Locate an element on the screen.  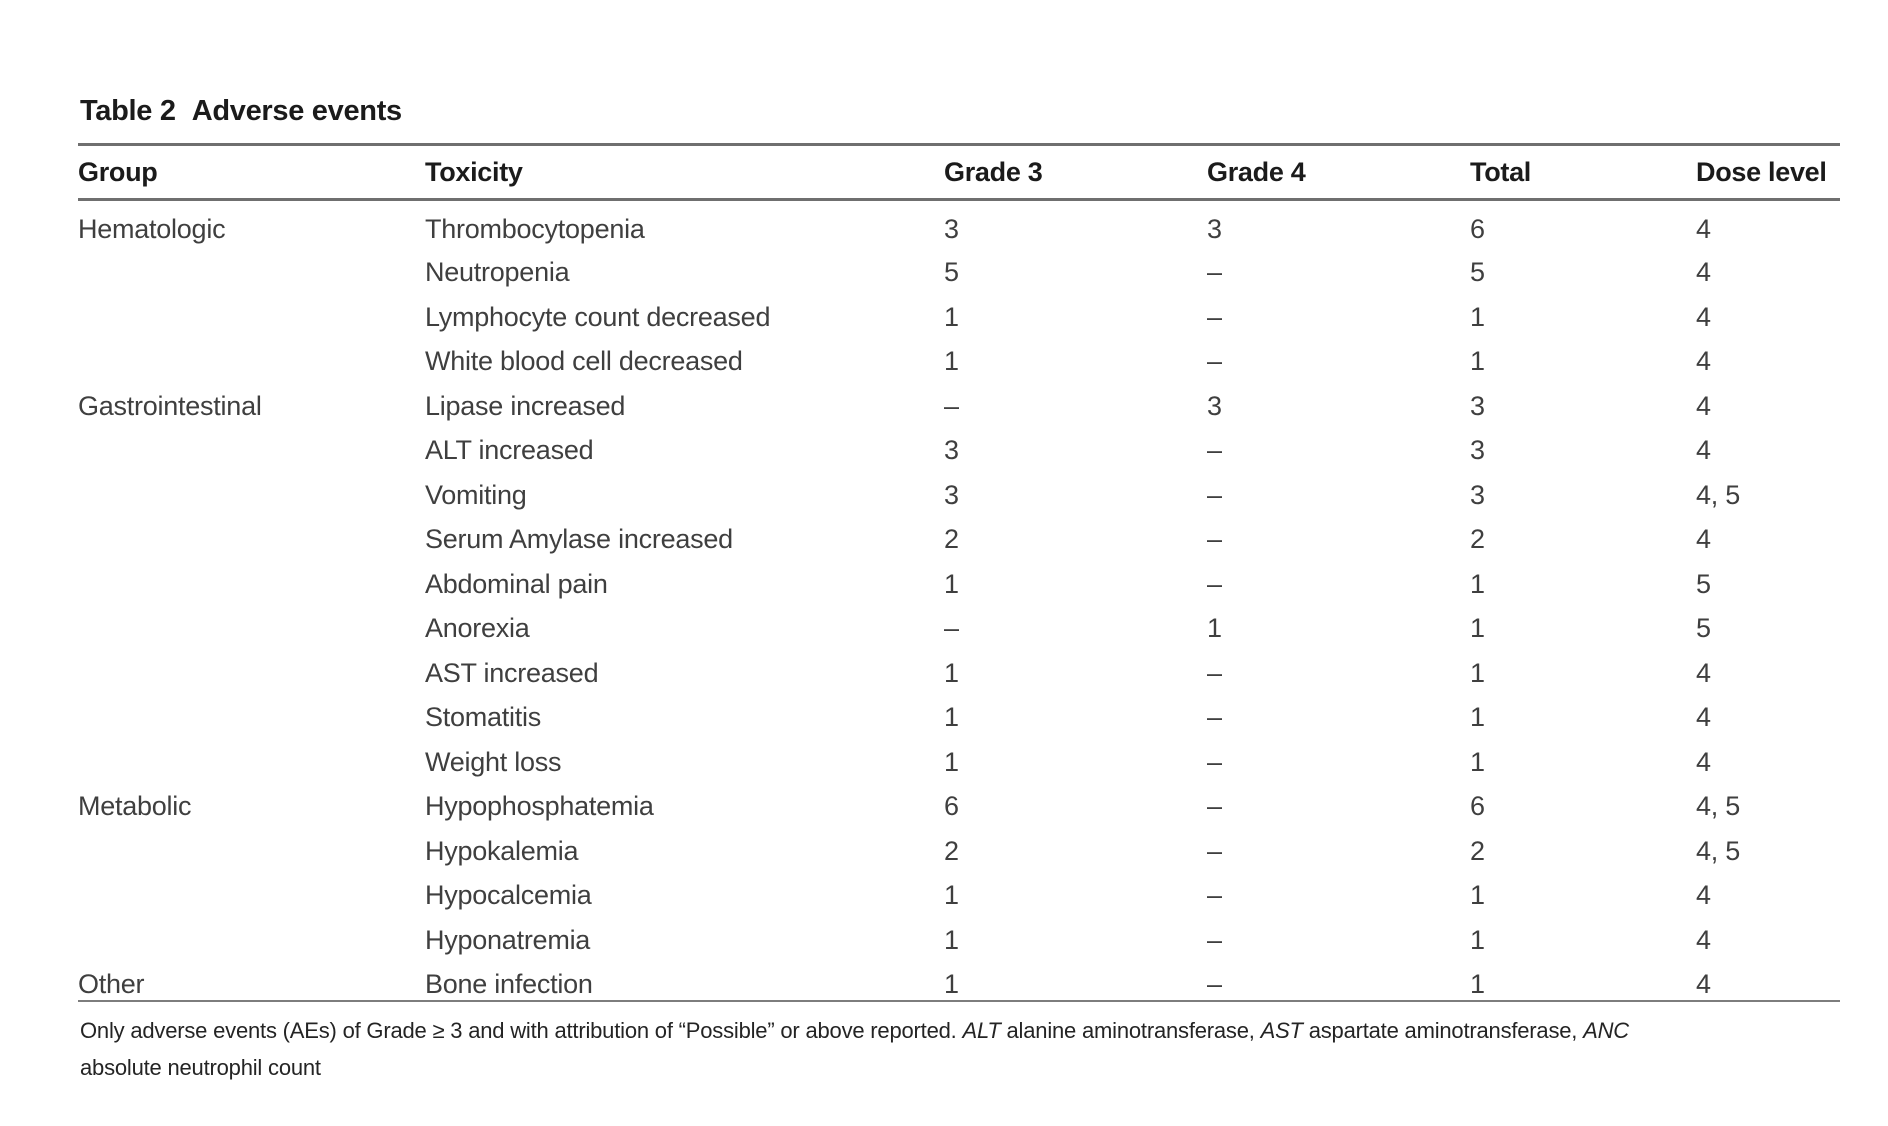
table-row: Serum Amylase increased 2 – 2 4 is located at coordinates (959, 533).